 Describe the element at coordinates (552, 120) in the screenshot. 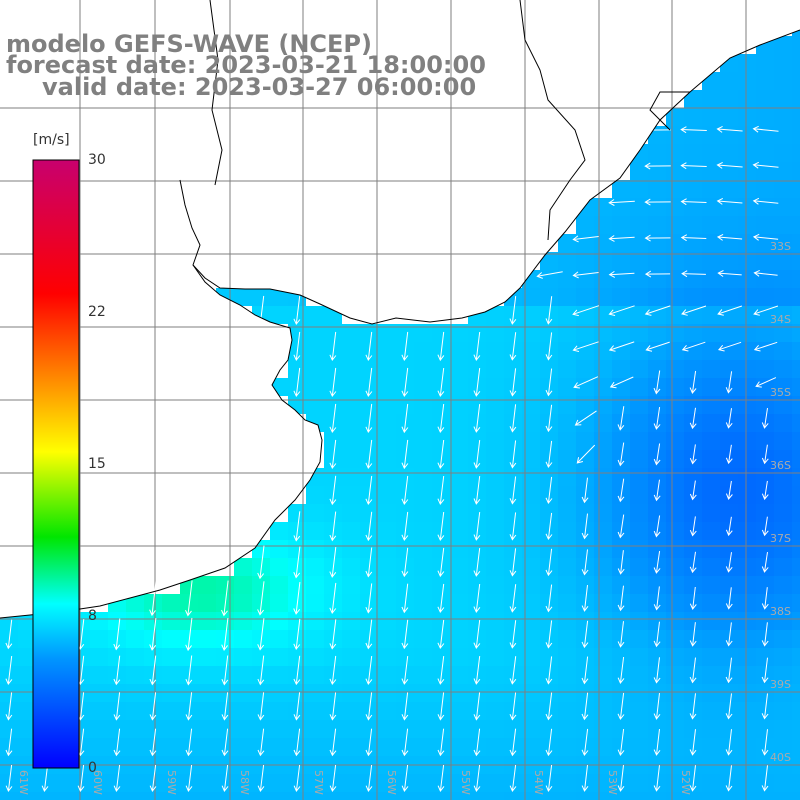

I see `border-line-b` at that location.